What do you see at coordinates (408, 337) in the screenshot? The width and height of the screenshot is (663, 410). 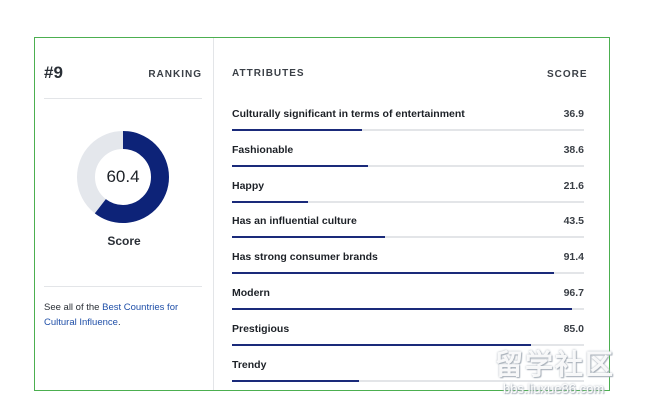 I see `attribute-row: Prestigious 85.0` at bounding box center [408, 337].